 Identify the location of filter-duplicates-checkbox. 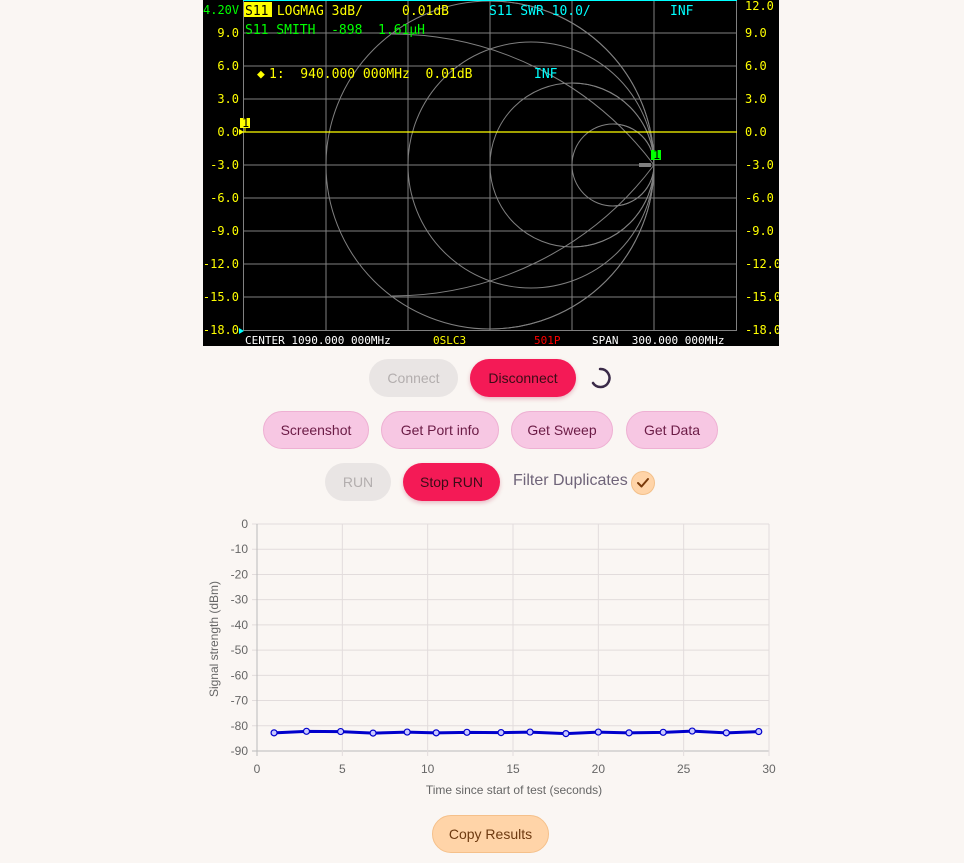
(643, 483).